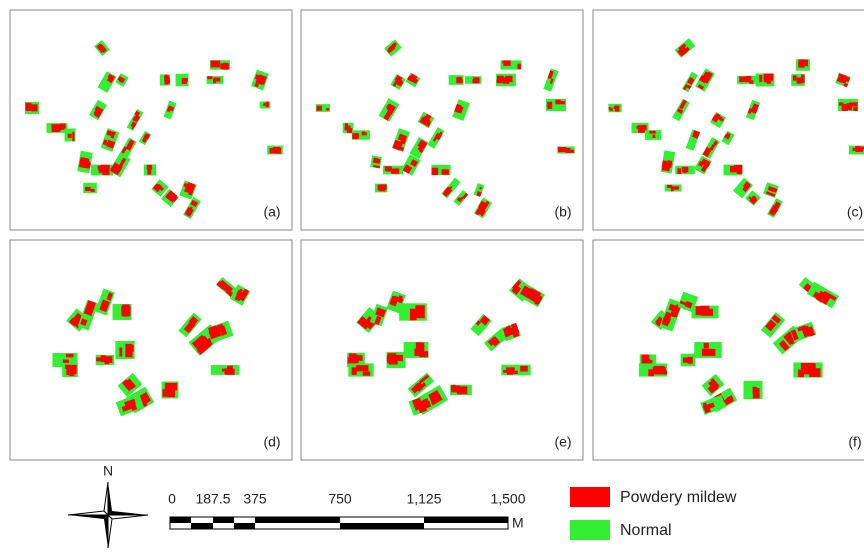 The height and width of the screenshot is (560, 864). What do you see at coordinates (423, 499) in the screenshot?
I see `scale-label: 1,125` at bounding box center [423, 499].